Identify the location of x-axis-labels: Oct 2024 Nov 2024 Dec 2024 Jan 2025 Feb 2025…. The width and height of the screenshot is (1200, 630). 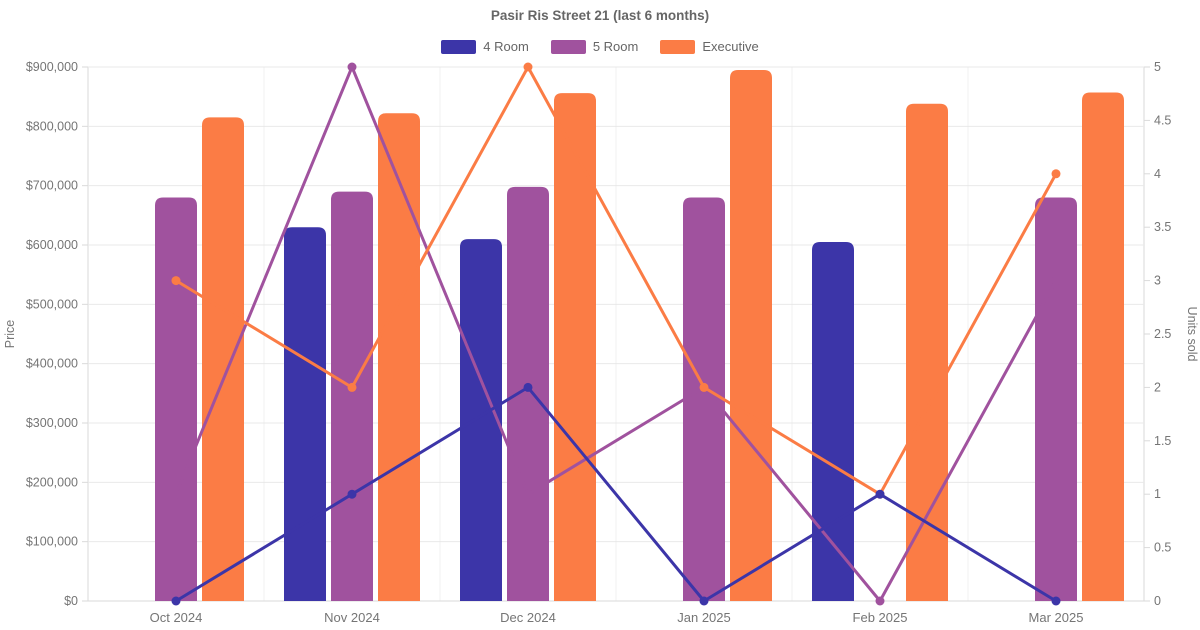
(617, 617).